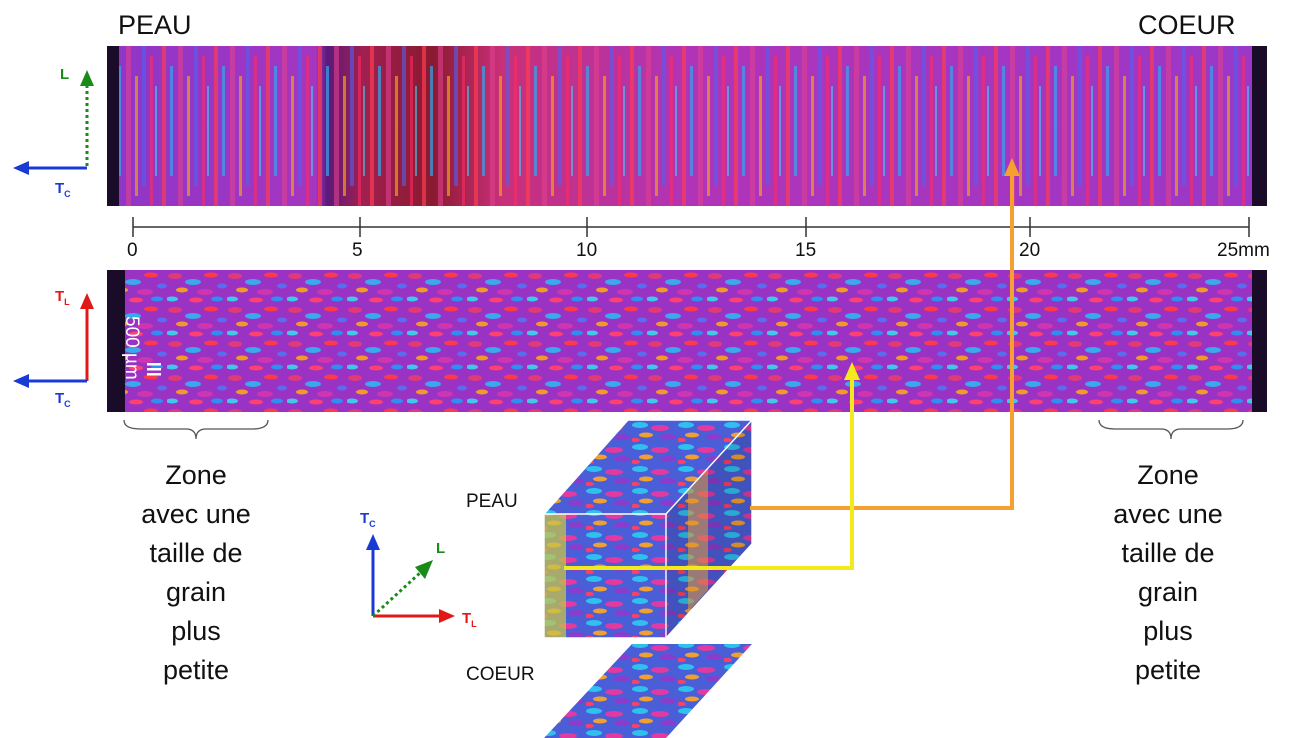 This screenshot has width=1311, height=738. What do you see at coordinates (648, 579) in the screenshot?
I see `ebsd-cube` at bounding box center [648, 579].